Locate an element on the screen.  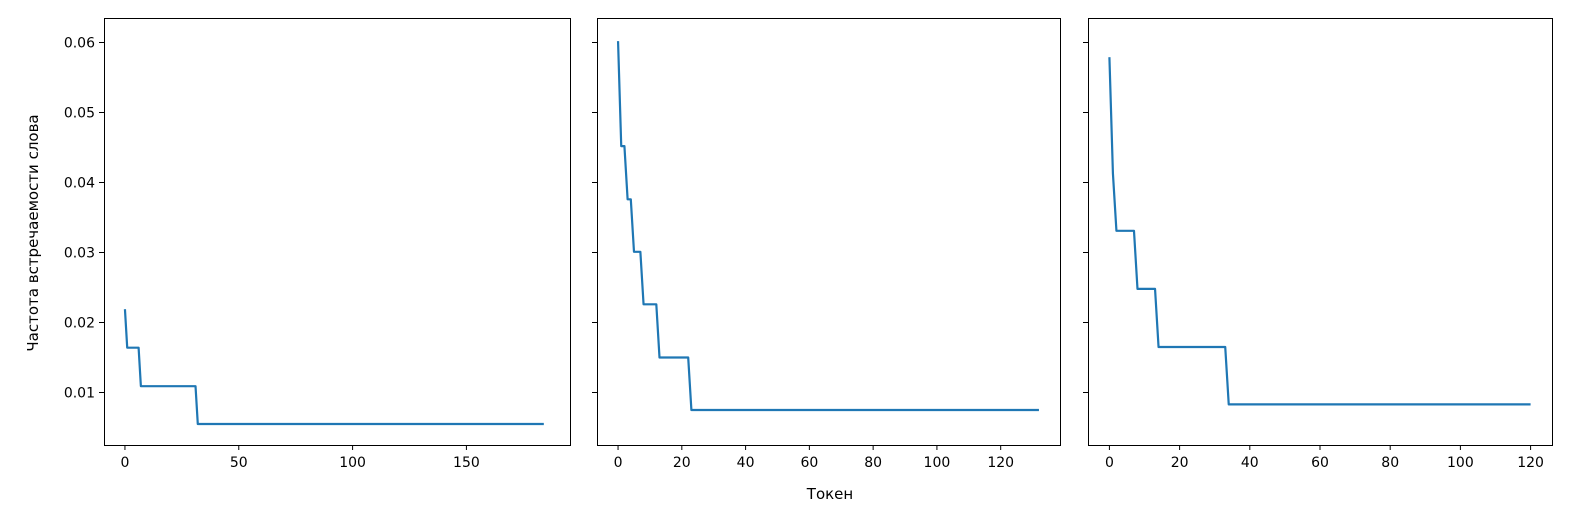
panel-2-x-tick-label: 120 is located at coordinates (1000, 463).